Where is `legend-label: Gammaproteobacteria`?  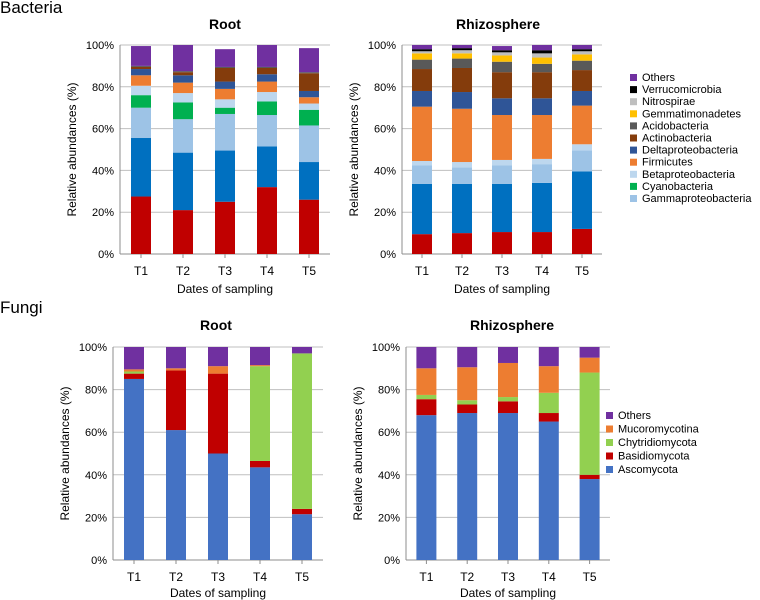 legend-label: Gammaproteobacteria is located at coordinates (697, 199).